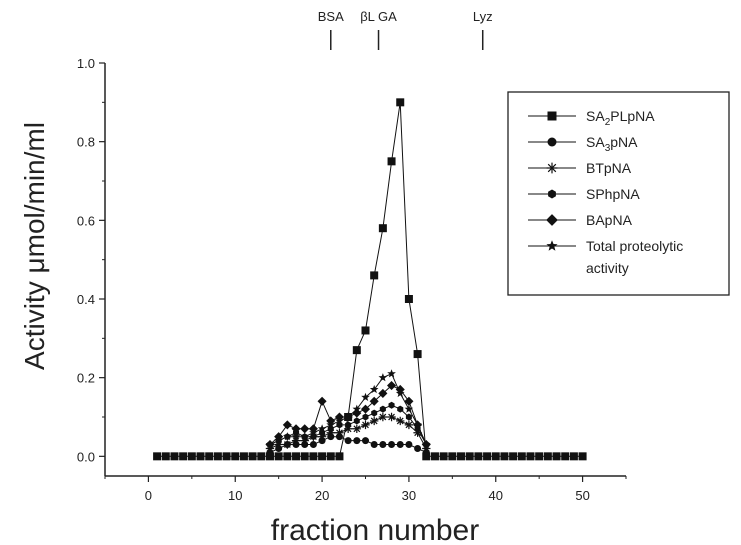  What do you see at coordinates (612, 144) in the screenshot?
I see `legend-label: SA3pNA` at bounding box center [612, 144].